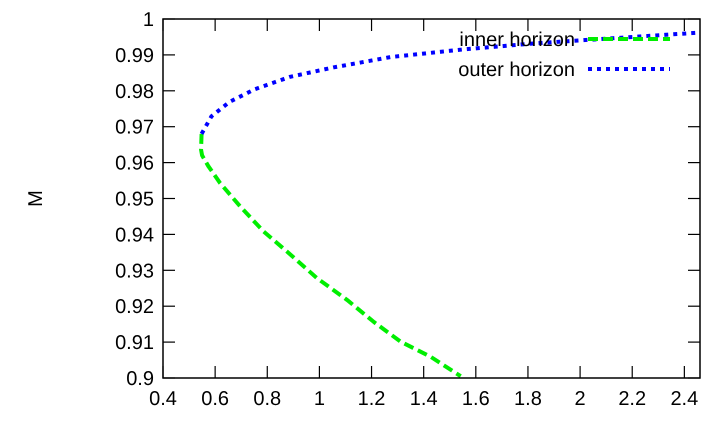  I want to click on y-tick-label: 0.9, so click(140, 379).